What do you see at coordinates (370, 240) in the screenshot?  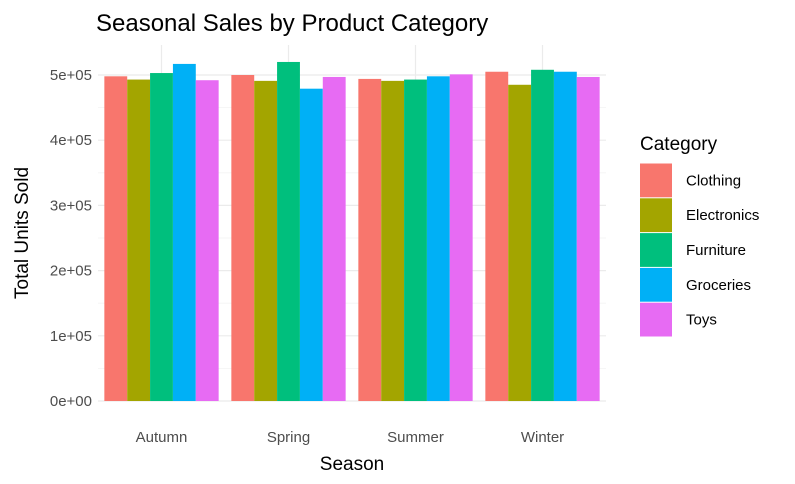 I see `bar-clothing-summer` at bounding box center [370, 240].